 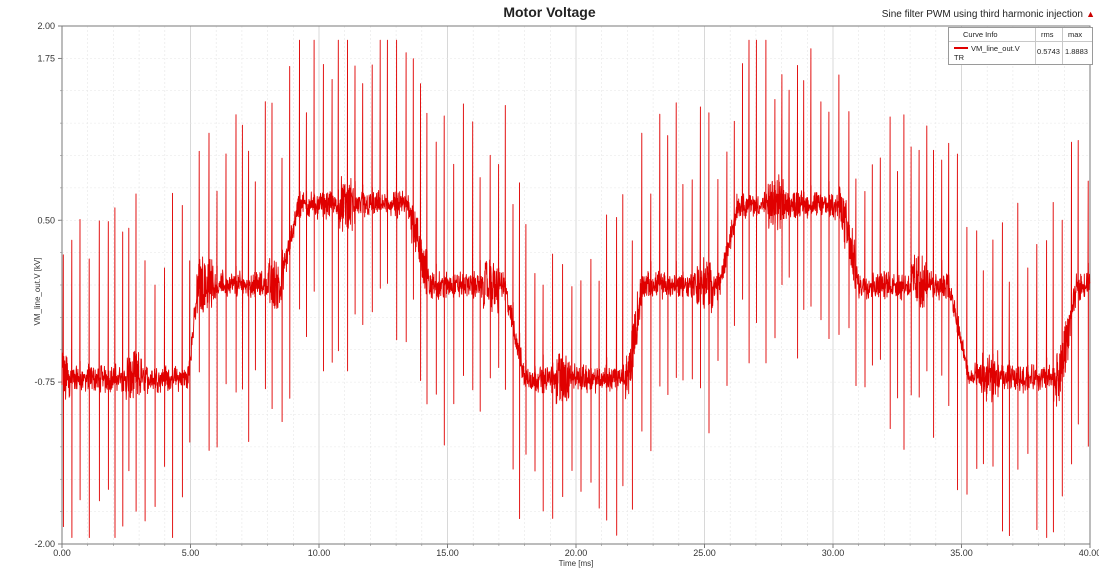 I want to click on legend-header-rms: rms, so click(x=1047, y=34).